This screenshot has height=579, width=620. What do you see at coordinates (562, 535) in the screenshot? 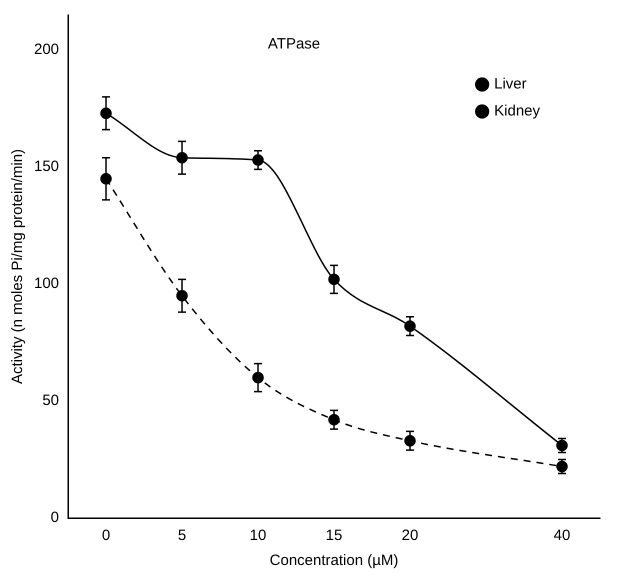
I see `x-tick-label: 40` at bounding box center [562, 535].